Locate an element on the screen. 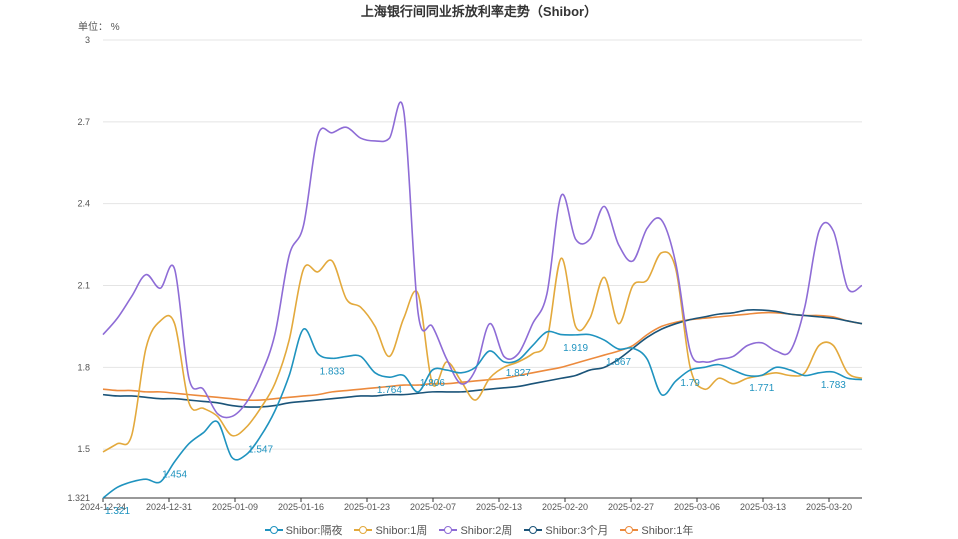  data-label: 1.79 is located at coordinates (690, 383).